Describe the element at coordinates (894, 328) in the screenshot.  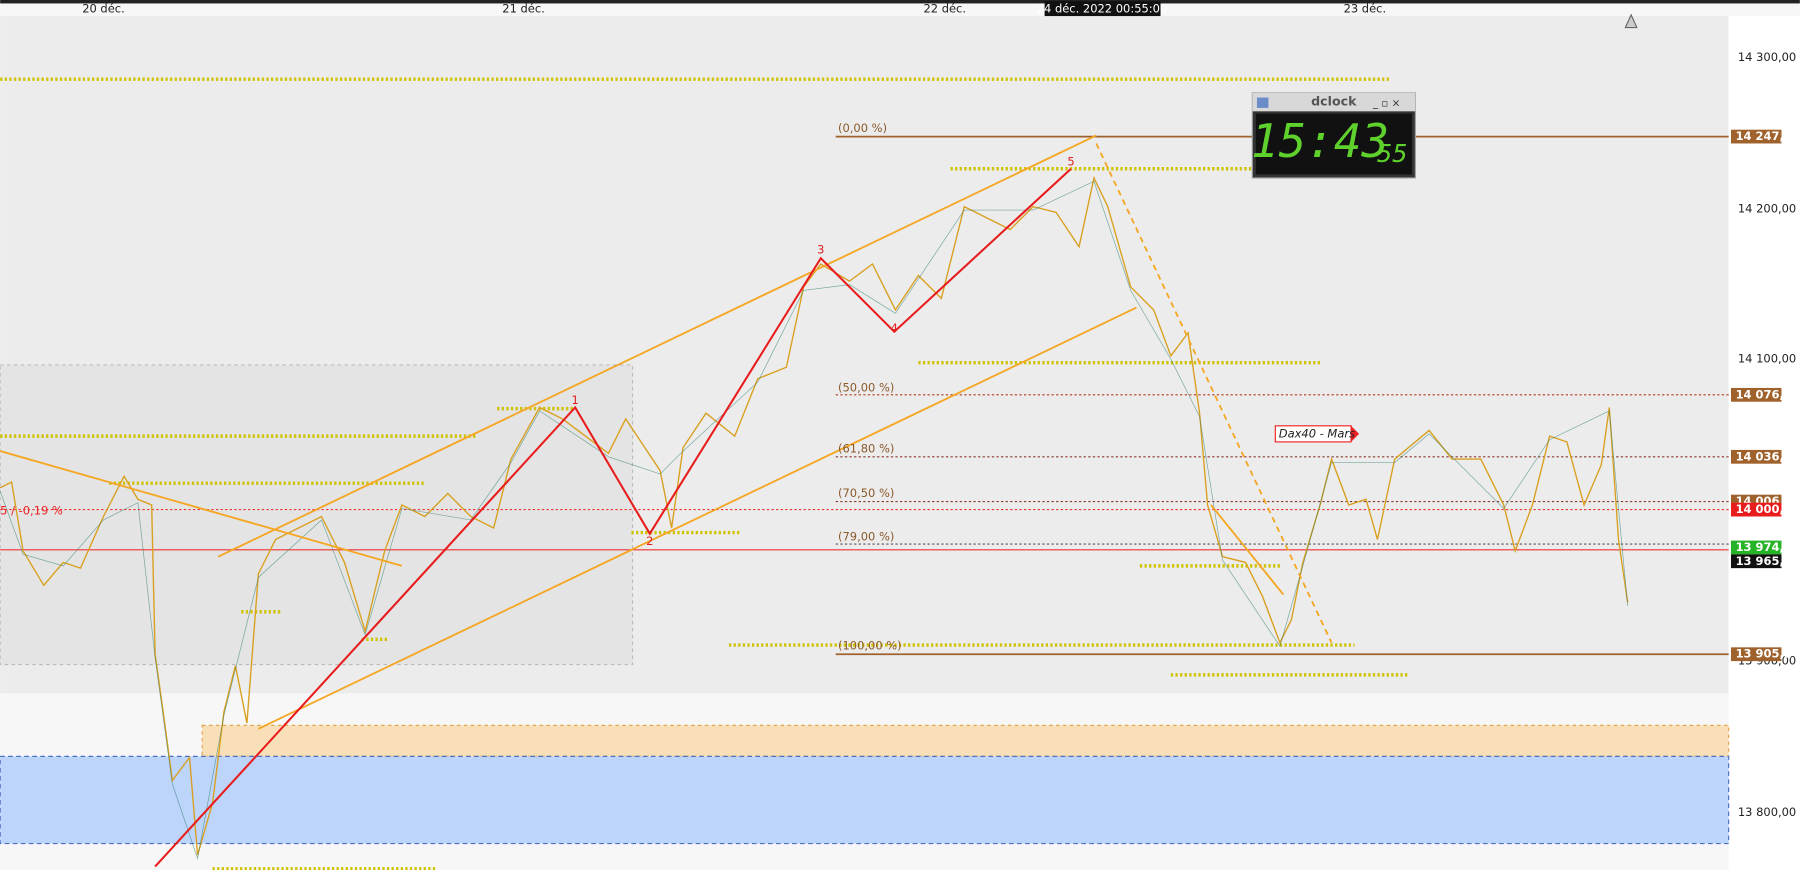
I see `wave-label: 4` at that location.